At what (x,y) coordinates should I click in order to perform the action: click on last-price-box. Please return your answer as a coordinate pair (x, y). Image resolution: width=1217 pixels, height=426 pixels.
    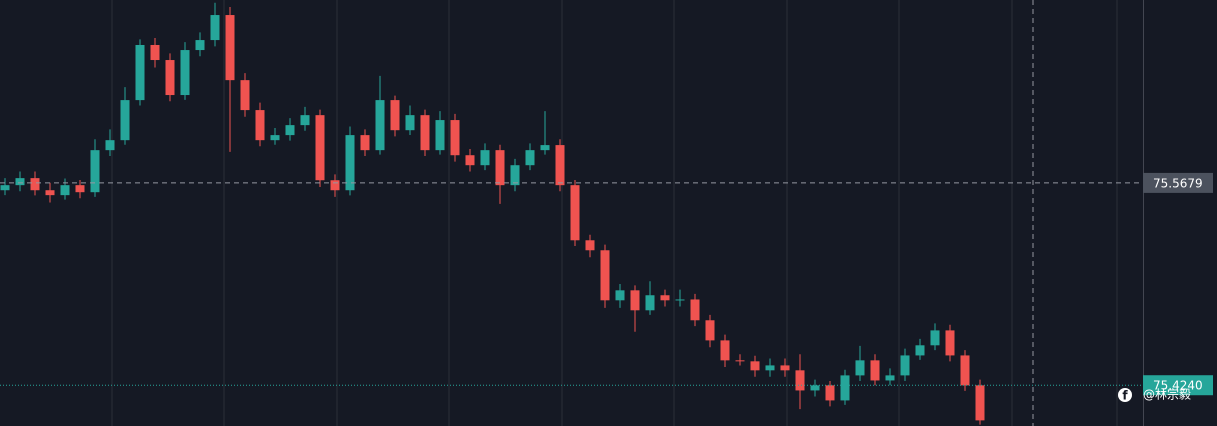
    Looking at the image, I should click on (1178, 385).